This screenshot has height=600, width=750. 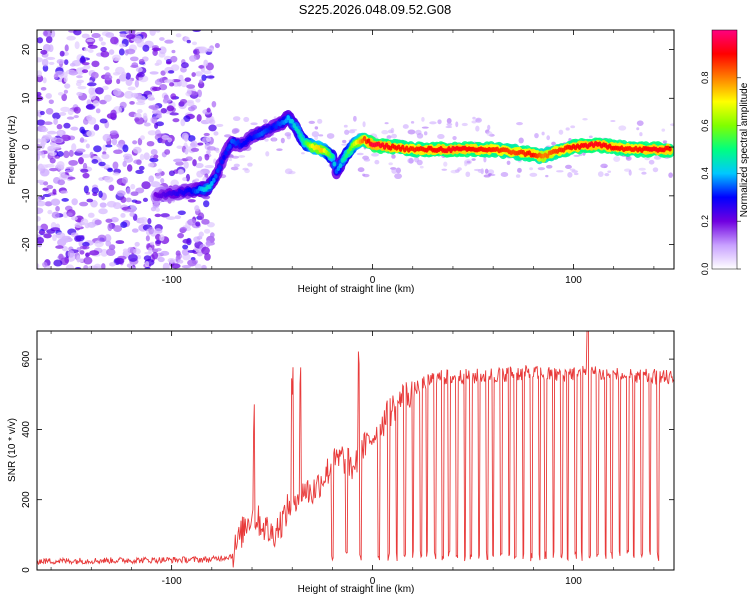 What do you see at coordinates (26, 98) in the screenshot?
I see `y-tick-label: 10` at bounding box center [26, 98].